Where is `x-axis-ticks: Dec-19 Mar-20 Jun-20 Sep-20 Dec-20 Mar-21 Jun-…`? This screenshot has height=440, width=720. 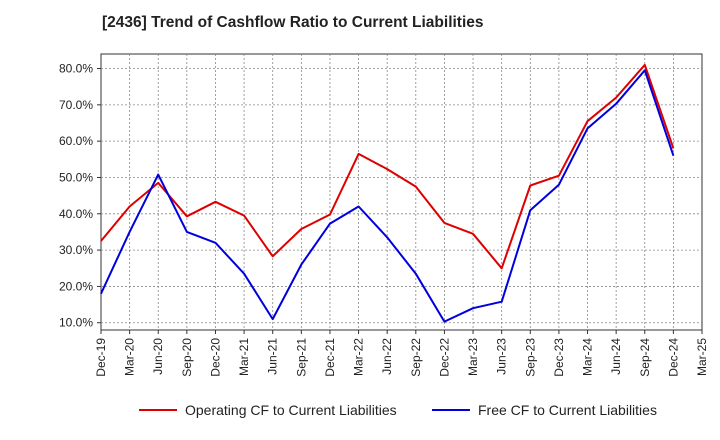
x-axis-ticks: Dec-19 Mar-20 Jun-20 Sep-20 Dec-20 Mar-21 Jun-… is located at coordinates (401, 353).